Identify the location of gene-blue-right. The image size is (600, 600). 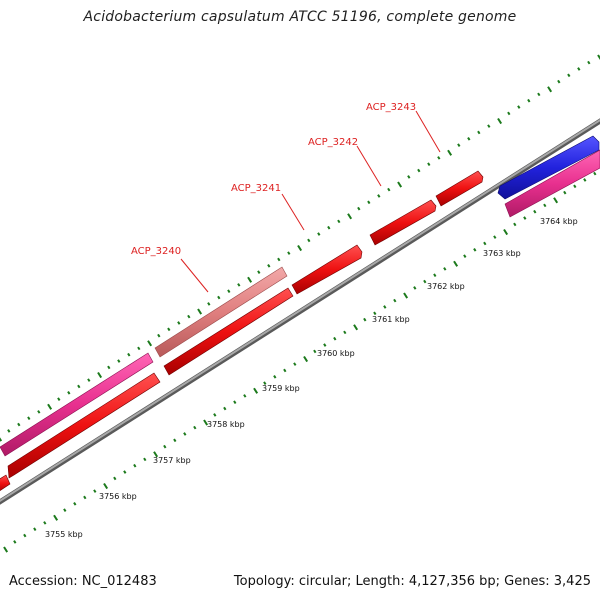
(548, 167).